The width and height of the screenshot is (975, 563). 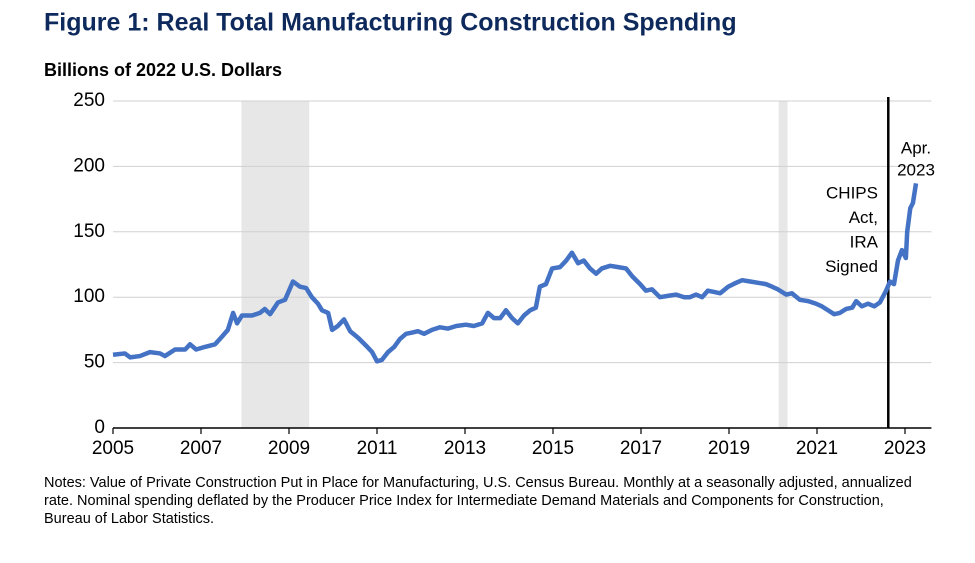 I want to click on x-tick-label: 2021, so click(x=817, y=448).